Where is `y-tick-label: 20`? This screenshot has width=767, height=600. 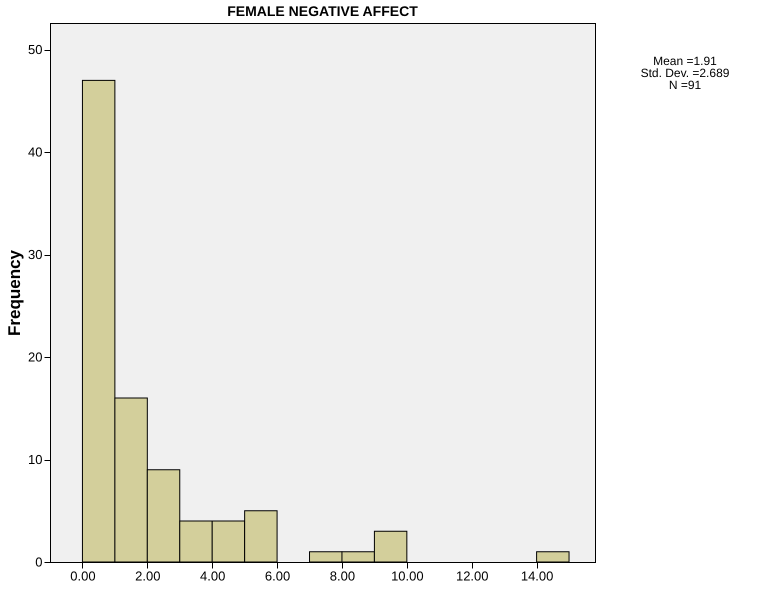 y-tick-label: 20 is located at coordinates (35, 357).